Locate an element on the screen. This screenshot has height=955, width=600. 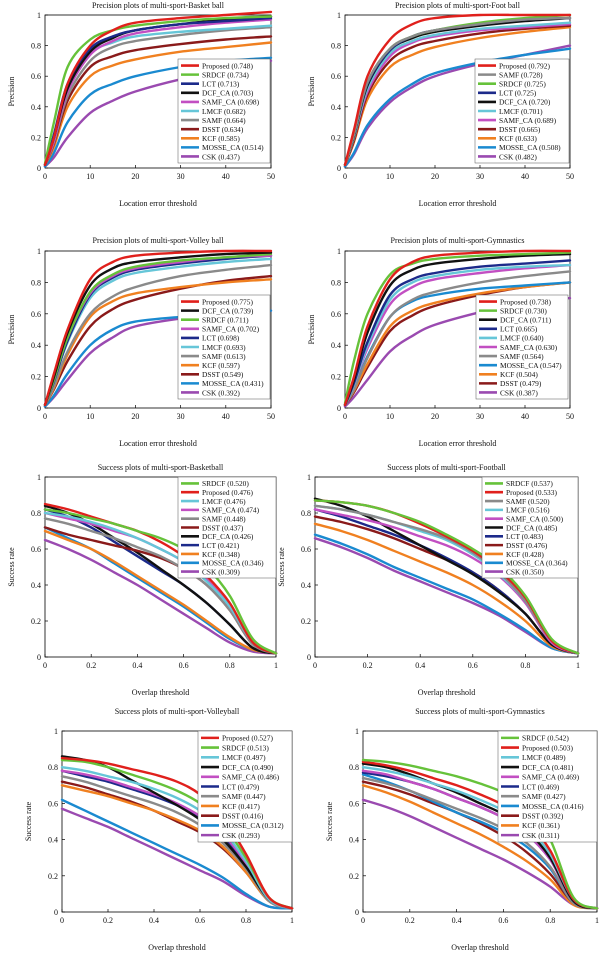
legend-entry: SRDCF (0.537) is located at coordinates (529, 483).